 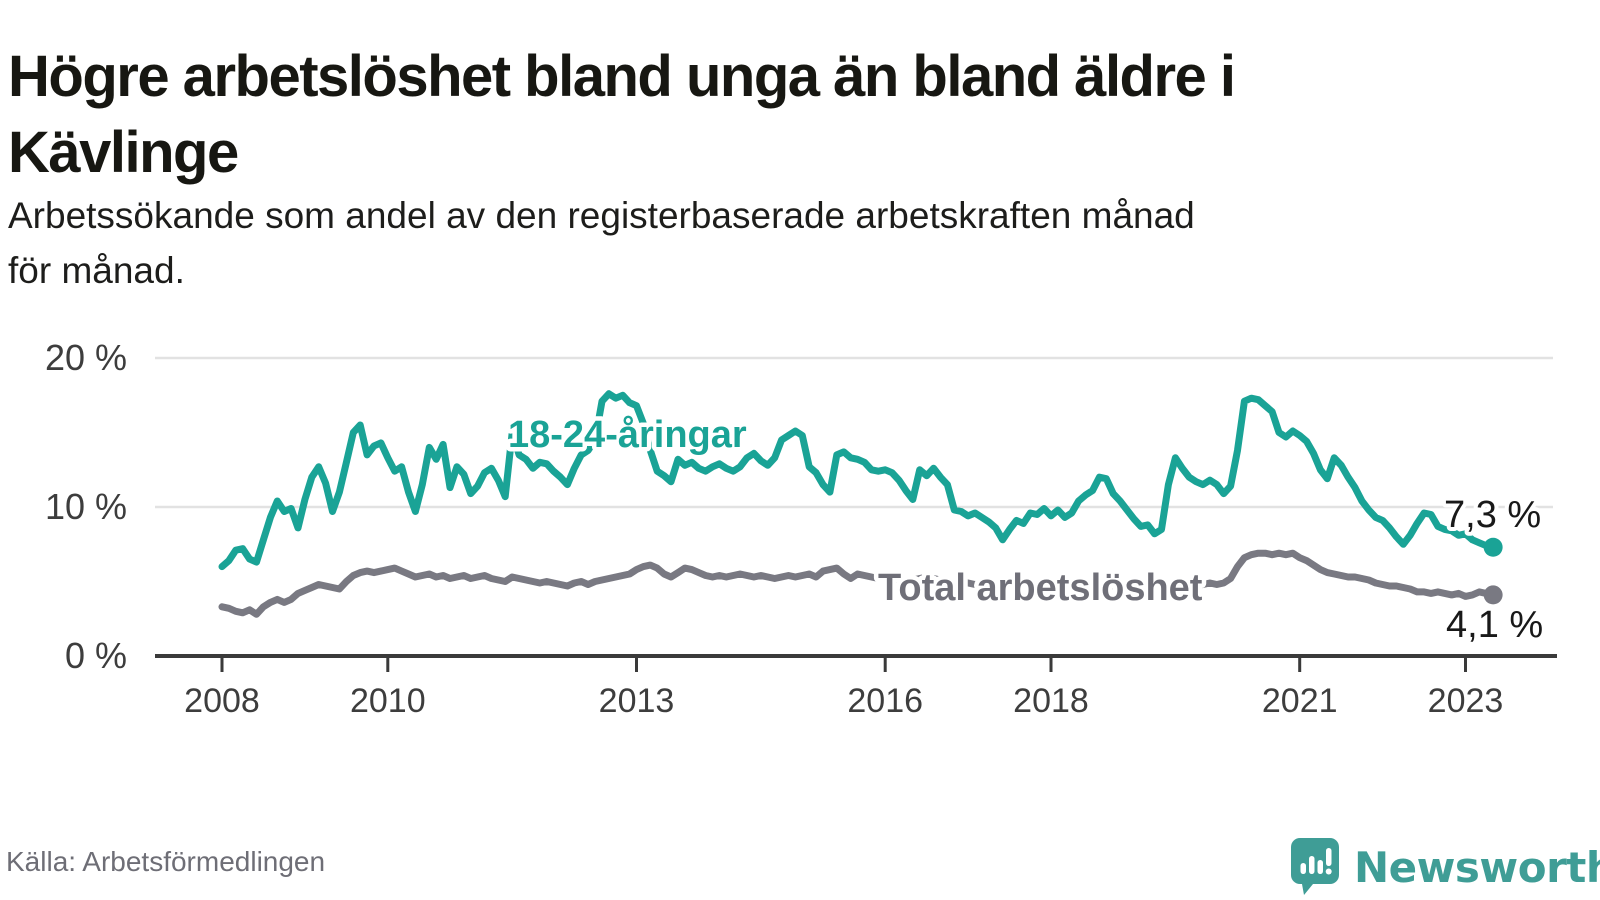 What do you see at coordinates (96, 270) in the screenshot?
I see `subtitle-line-2: för månad.` at bounding box center [96, 270].